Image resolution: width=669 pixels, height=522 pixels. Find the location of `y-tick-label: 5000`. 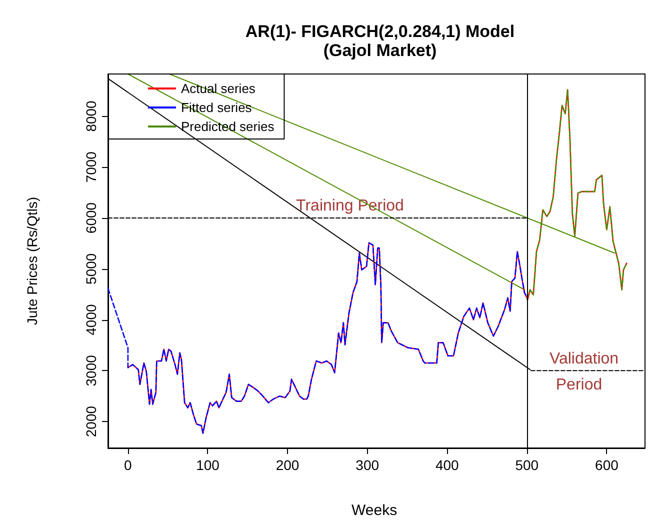

y-tick-label: 5000 is located at coordinates (91, 268).